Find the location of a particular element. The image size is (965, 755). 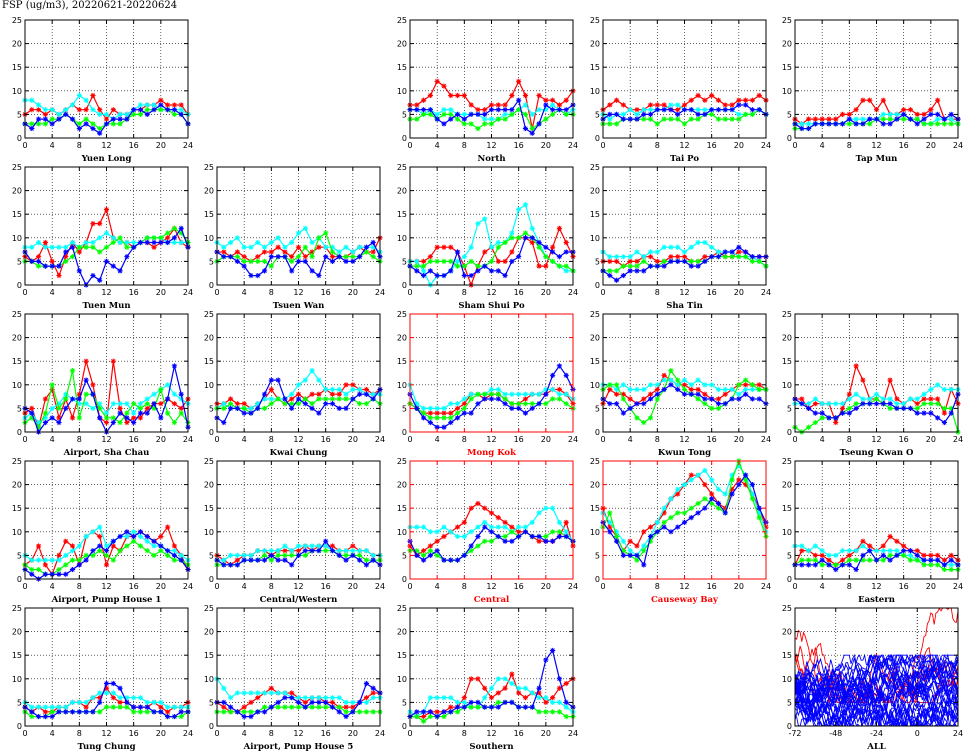

overlay-line-blue is located at coordinates (876, 690).